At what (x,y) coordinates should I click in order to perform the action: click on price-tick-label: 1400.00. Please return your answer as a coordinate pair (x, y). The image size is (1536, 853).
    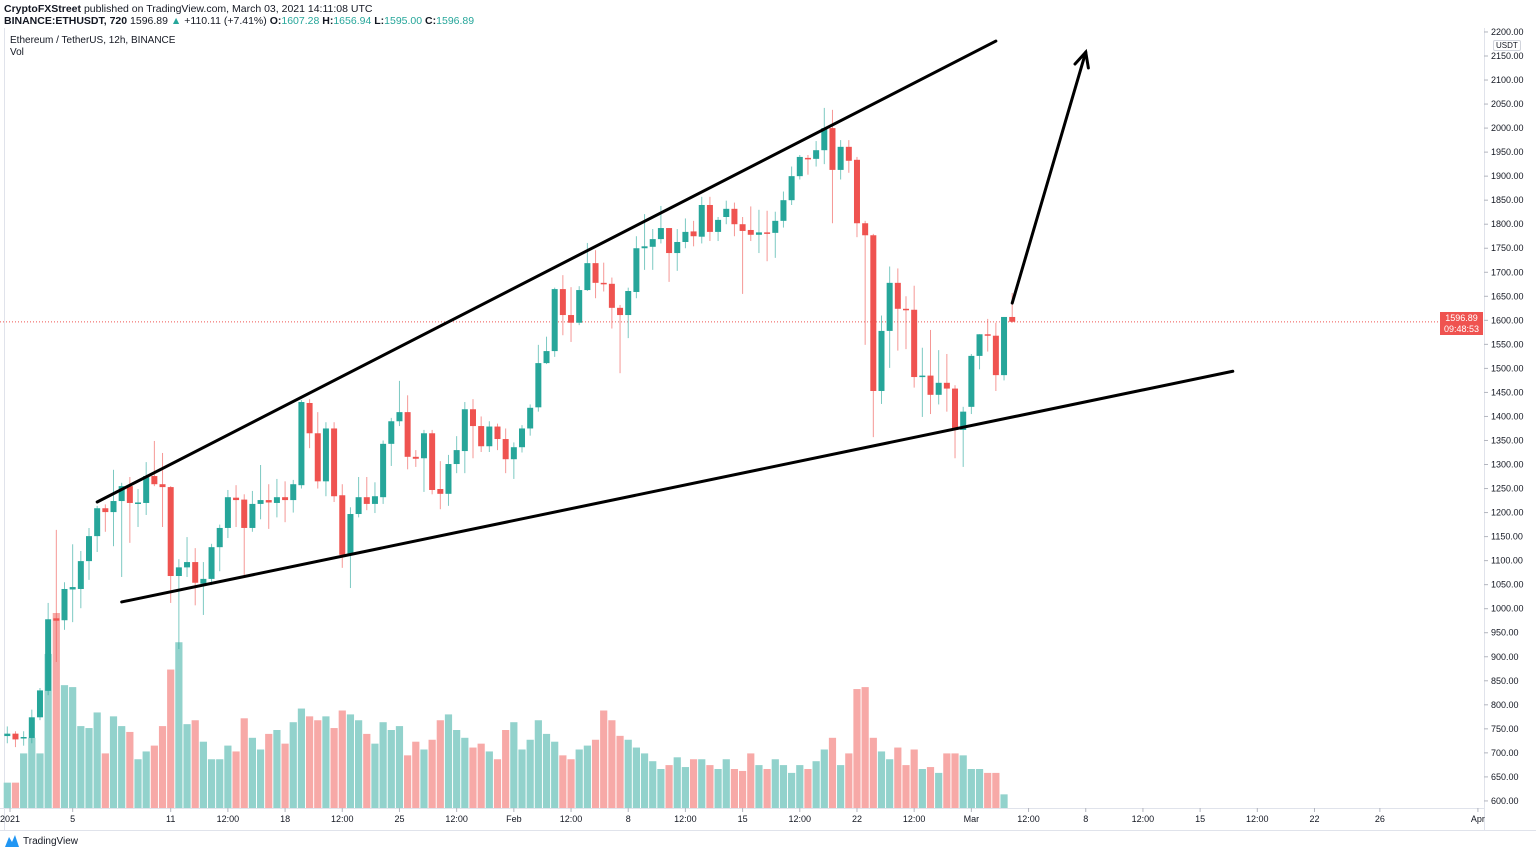
    Looking at the image, I should click on (1507, 416).